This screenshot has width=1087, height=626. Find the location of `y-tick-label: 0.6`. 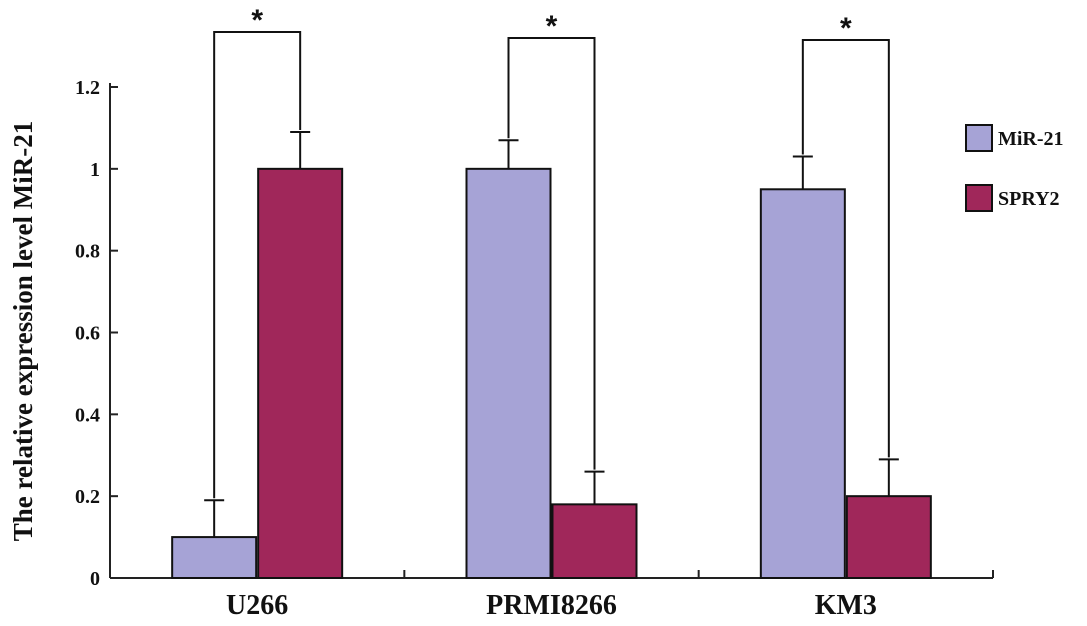

y-tick-label: 0.6 is located at coordinates (87, 334).